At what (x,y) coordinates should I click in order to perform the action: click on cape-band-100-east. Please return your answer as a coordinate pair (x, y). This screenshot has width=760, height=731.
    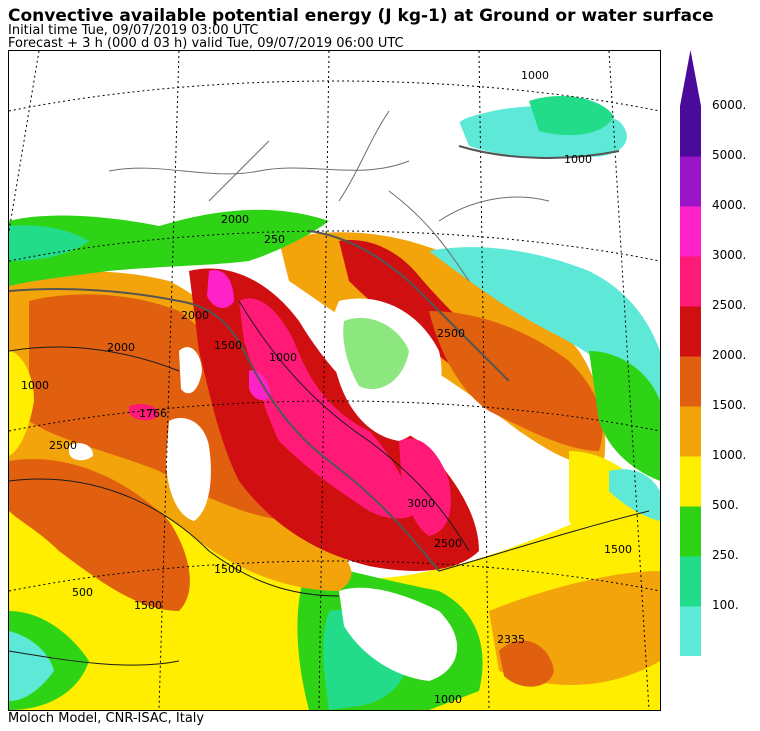
    Looking at the image, I should click on (544, 329).